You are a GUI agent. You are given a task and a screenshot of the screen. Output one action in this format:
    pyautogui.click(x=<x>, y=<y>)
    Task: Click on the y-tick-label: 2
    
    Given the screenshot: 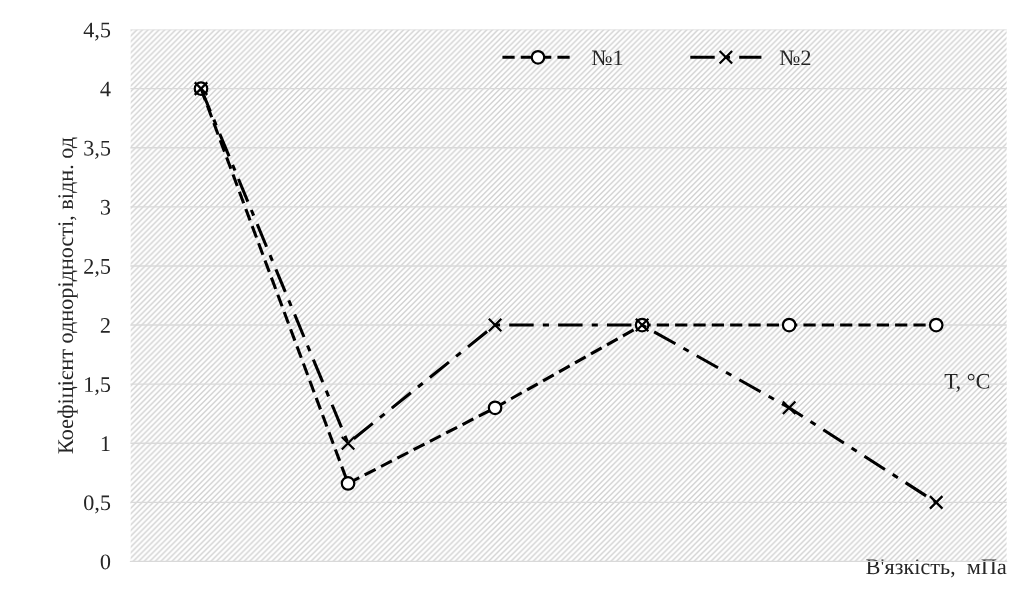 What is the action you would take?
    pyautogui.click(x=105, y=325)
    